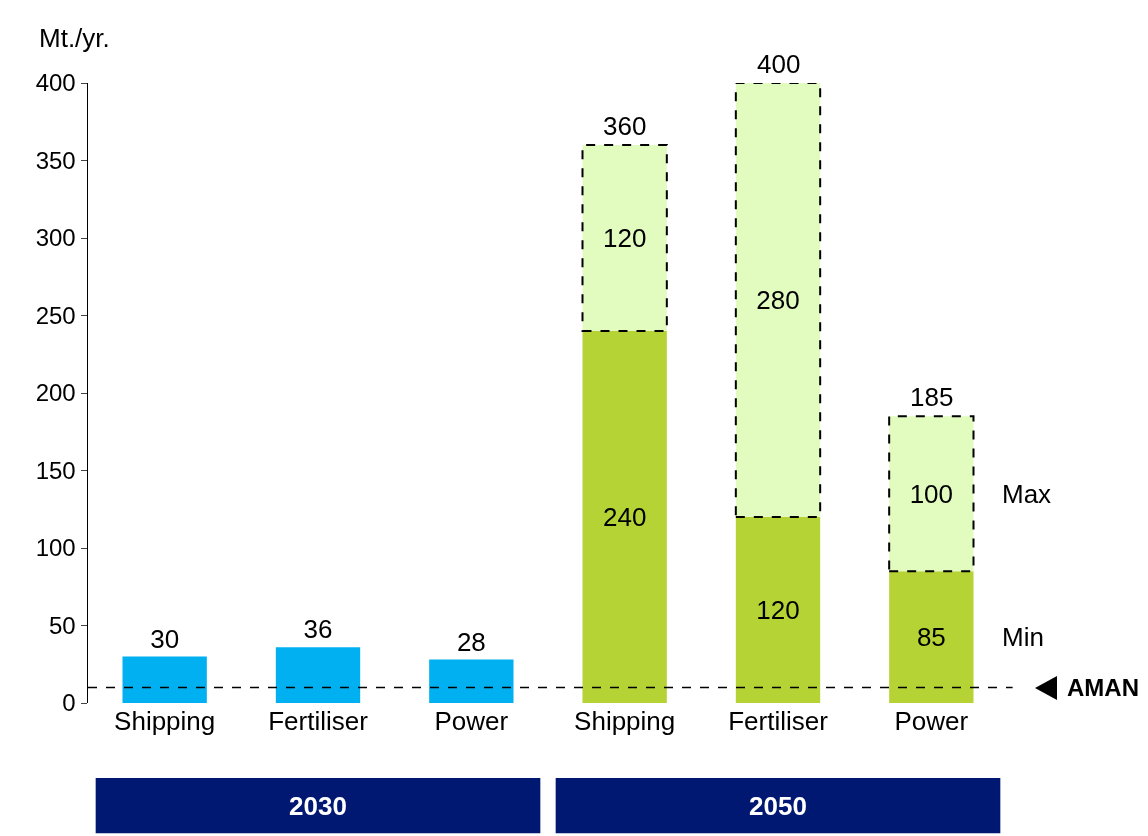 This screenshot has width=1148, height=836. Describe the element at coordinates (1103, 687) in the screenshot. I see `ref-line-label: AMAN` at that location.